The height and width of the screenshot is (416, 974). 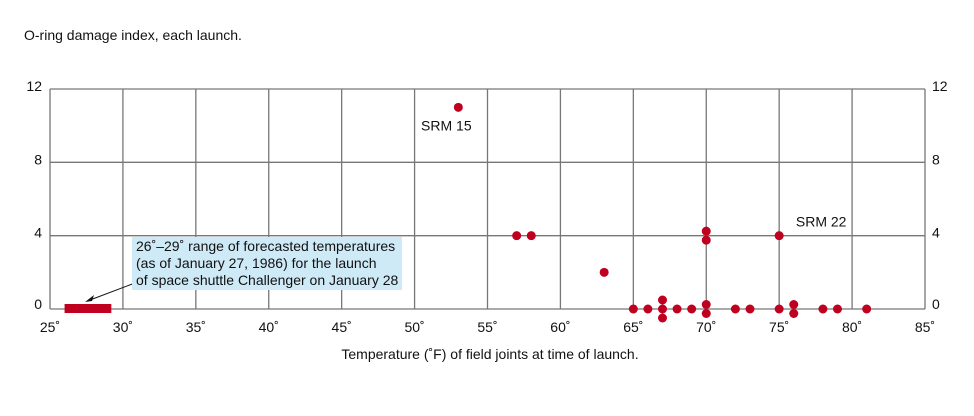 I want to click on annotation-line: (as of January 27, 1986) for the launch, so click(x=256, y=263).